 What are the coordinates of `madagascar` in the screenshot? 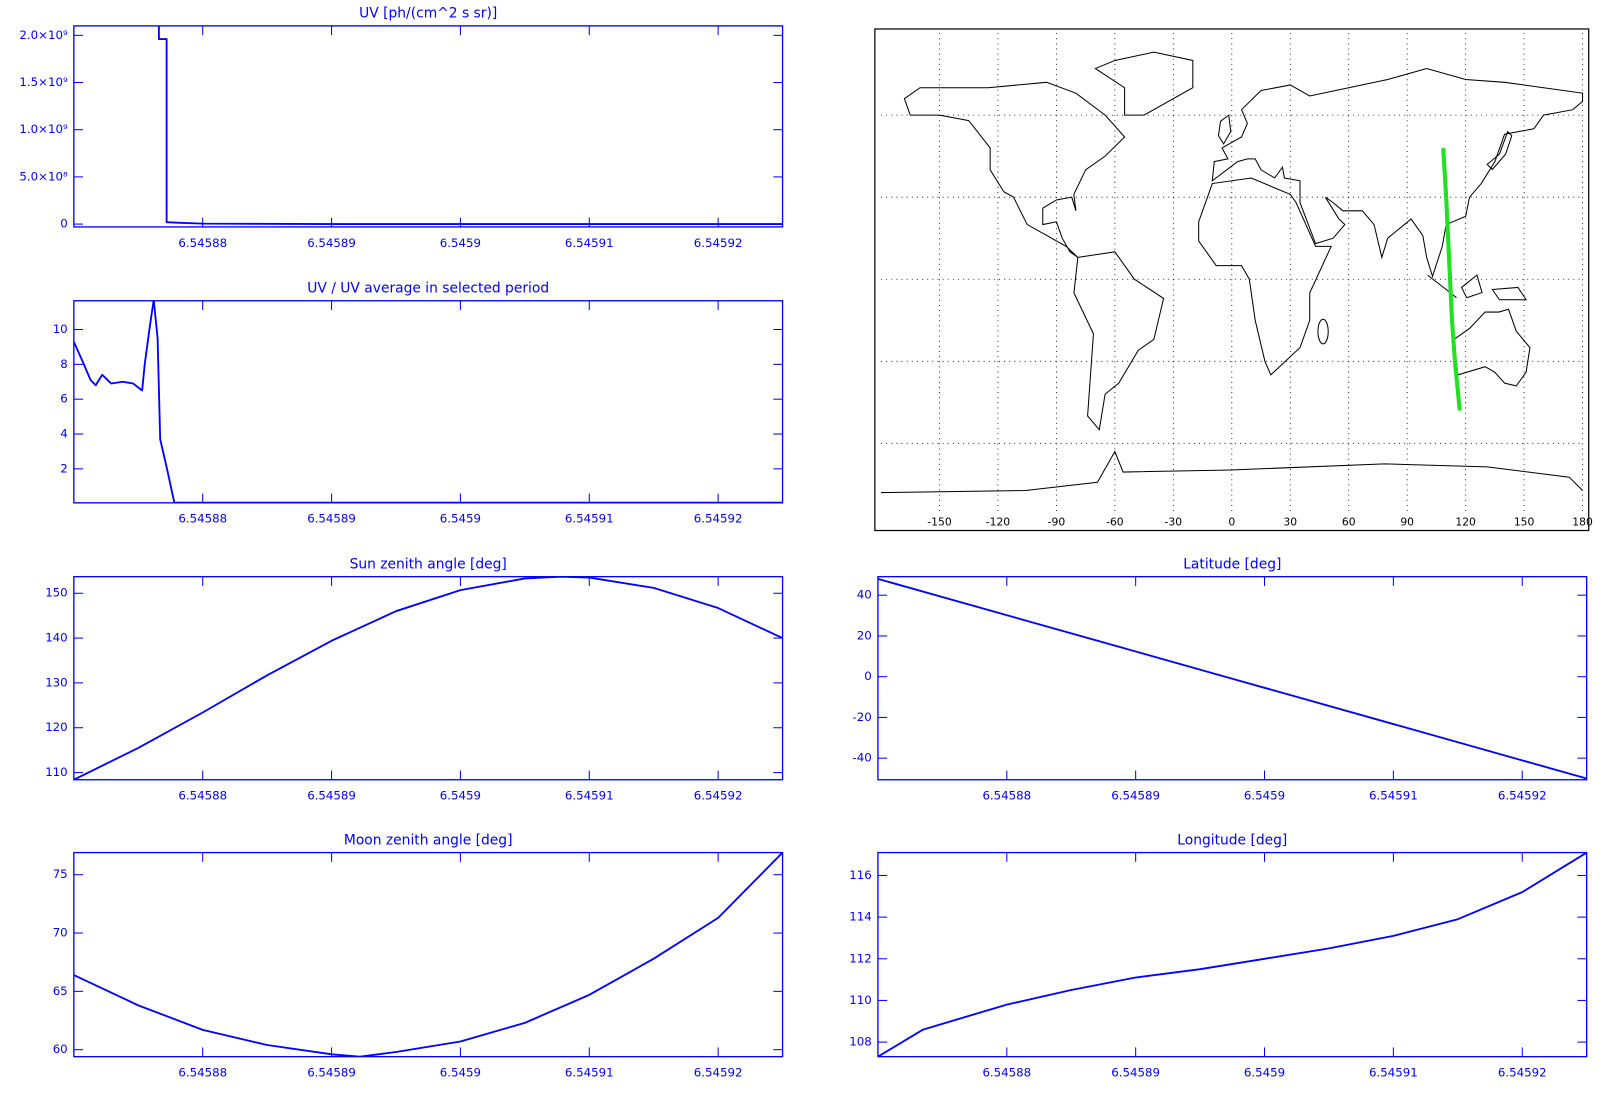 It's located at (1323, 331).